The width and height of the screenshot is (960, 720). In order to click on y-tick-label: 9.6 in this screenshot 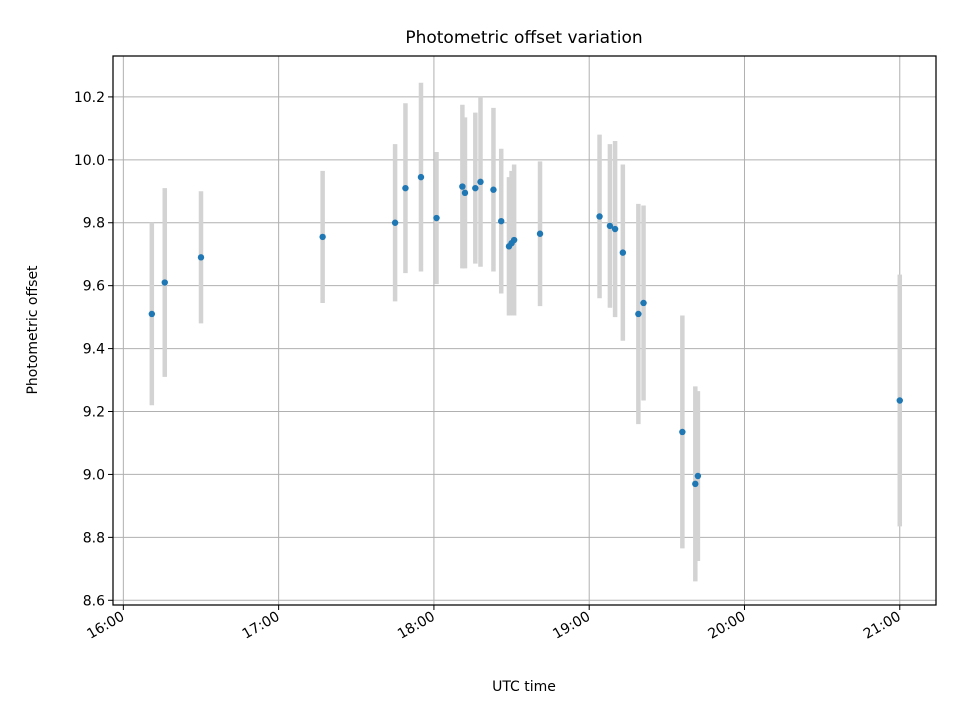, I will do `click(94, 287)`.